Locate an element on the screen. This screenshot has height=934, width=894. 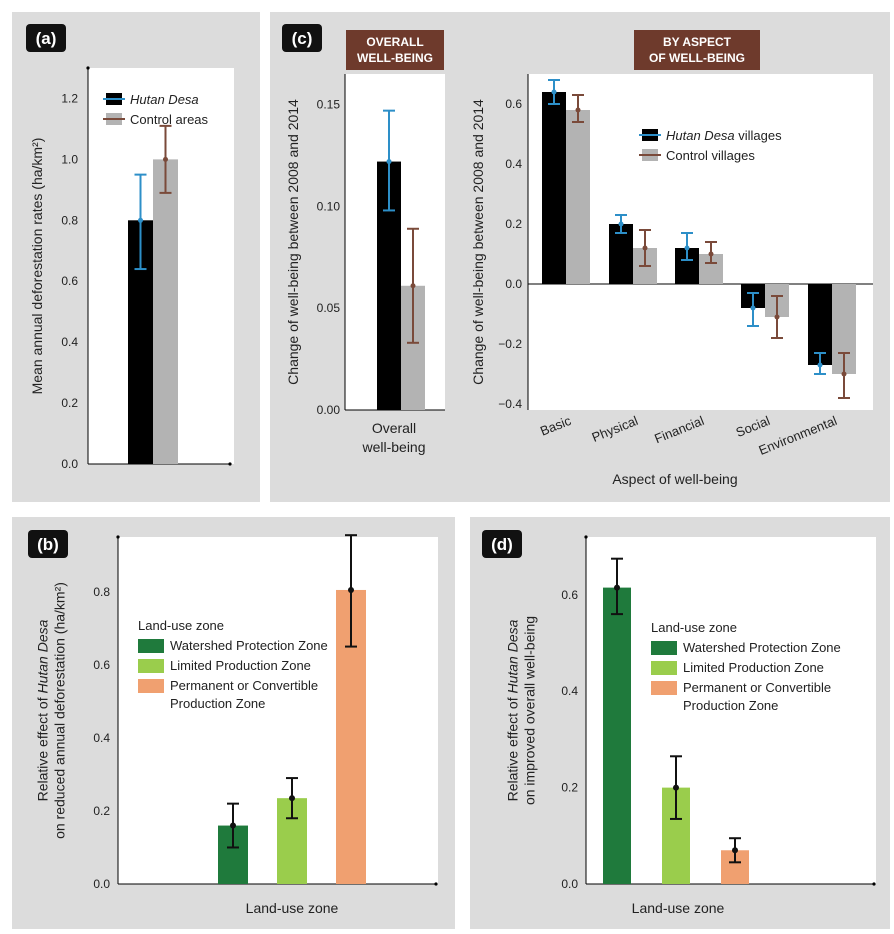
c-banner-aspect-line-1: BY ASPECT is located at coordinates (697, 42).